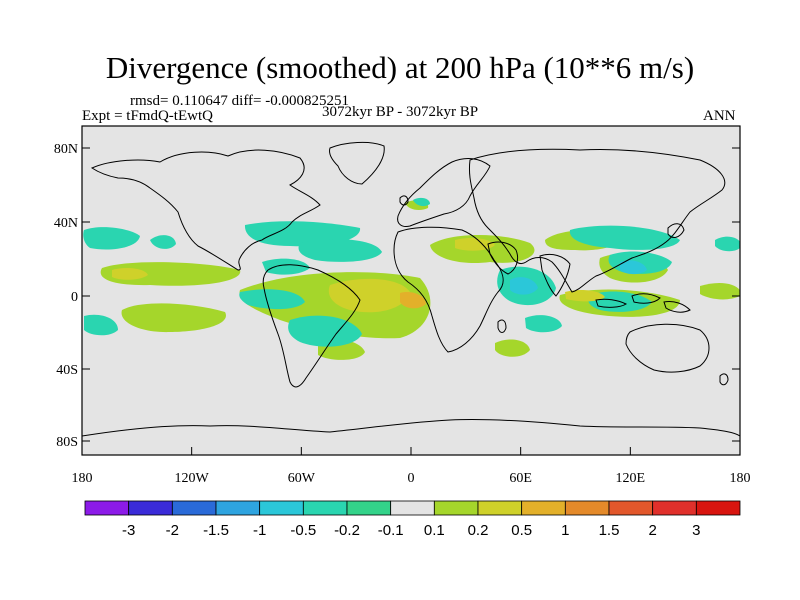 The width and height of the screenshot is (800, 600). What do you see at coordinates (128, 530) in the screenshot?
I see `colorbar-label: -3` at bounding box center [128, 530].